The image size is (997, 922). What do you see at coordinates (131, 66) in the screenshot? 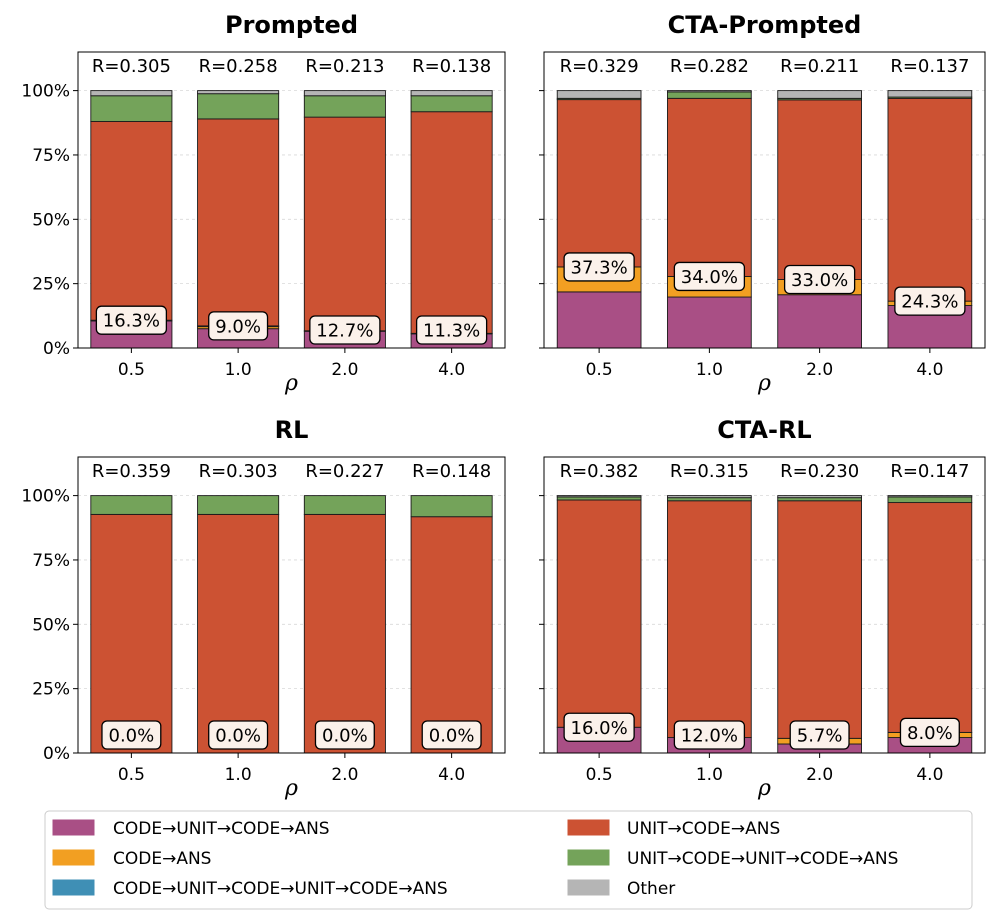
I see `r-value-label: R=0.305` at bounding box center [131, 66].